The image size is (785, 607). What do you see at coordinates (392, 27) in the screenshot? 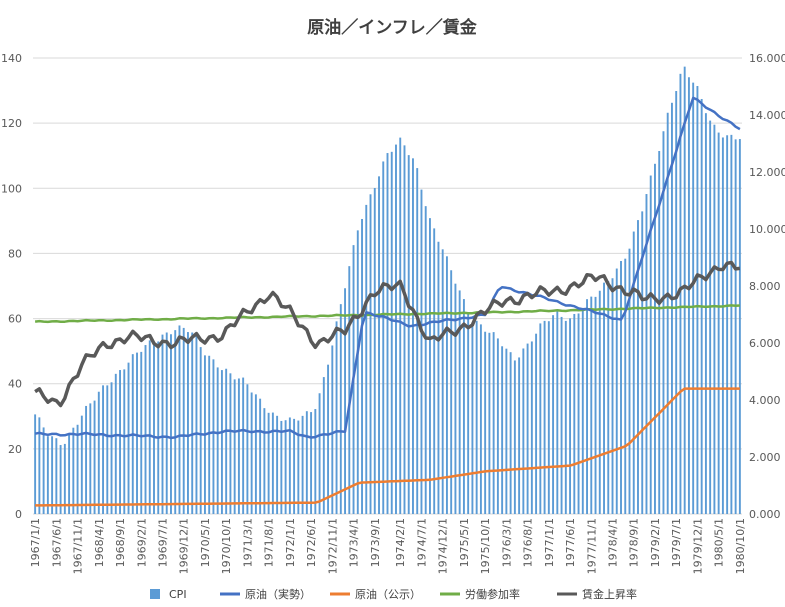
I see `chart-title: 原油／インフレ／賃金` at bounding box center [392, 27].